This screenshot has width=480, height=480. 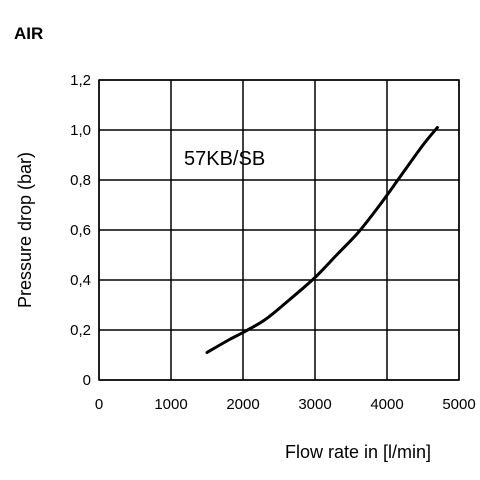 What do you see at coordinates (99, 404) in the screenshot?
I see `x-tick-label: 0` at bounding box center [99, 404].